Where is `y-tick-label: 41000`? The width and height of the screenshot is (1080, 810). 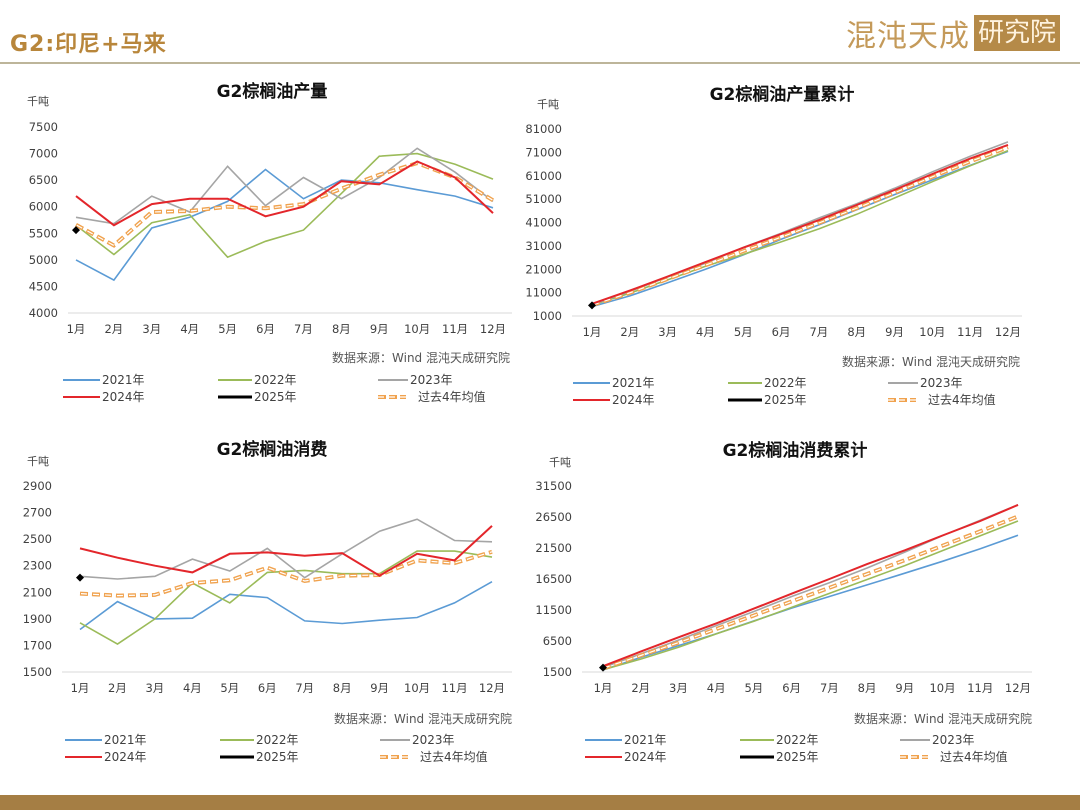
y-tick-label: 41000 is located at coordinates (543, 223).